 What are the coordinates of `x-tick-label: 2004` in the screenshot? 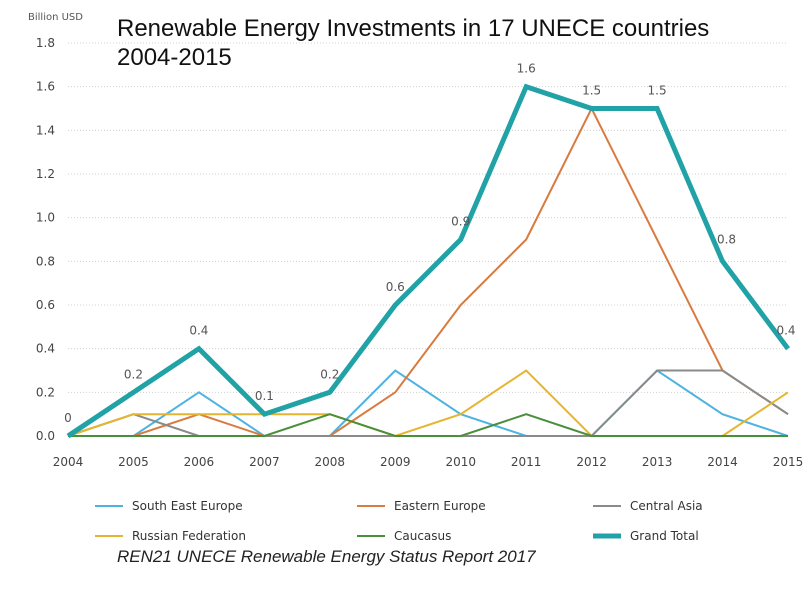 It's located at (68, 462).